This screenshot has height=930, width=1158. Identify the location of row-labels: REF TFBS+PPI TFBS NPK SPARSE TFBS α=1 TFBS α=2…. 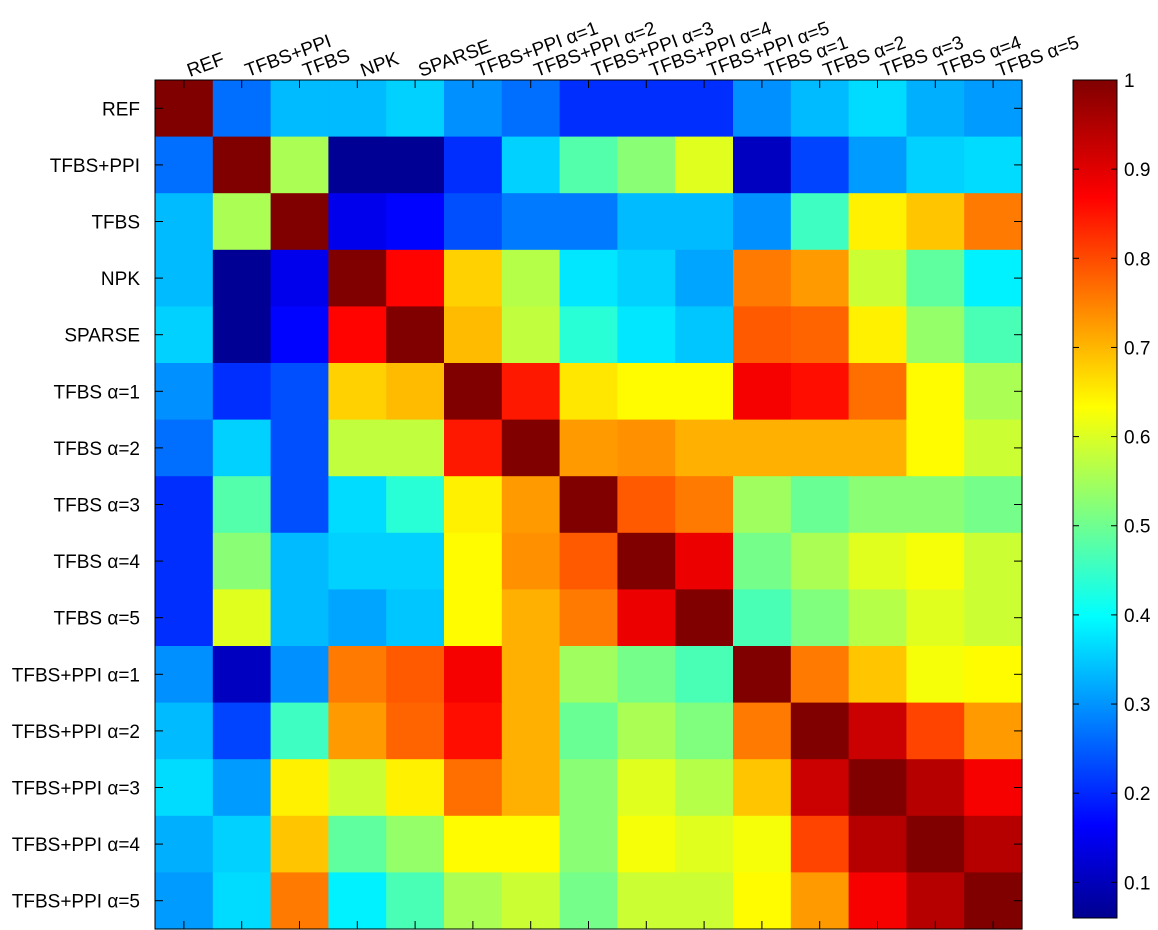
(76, 505).